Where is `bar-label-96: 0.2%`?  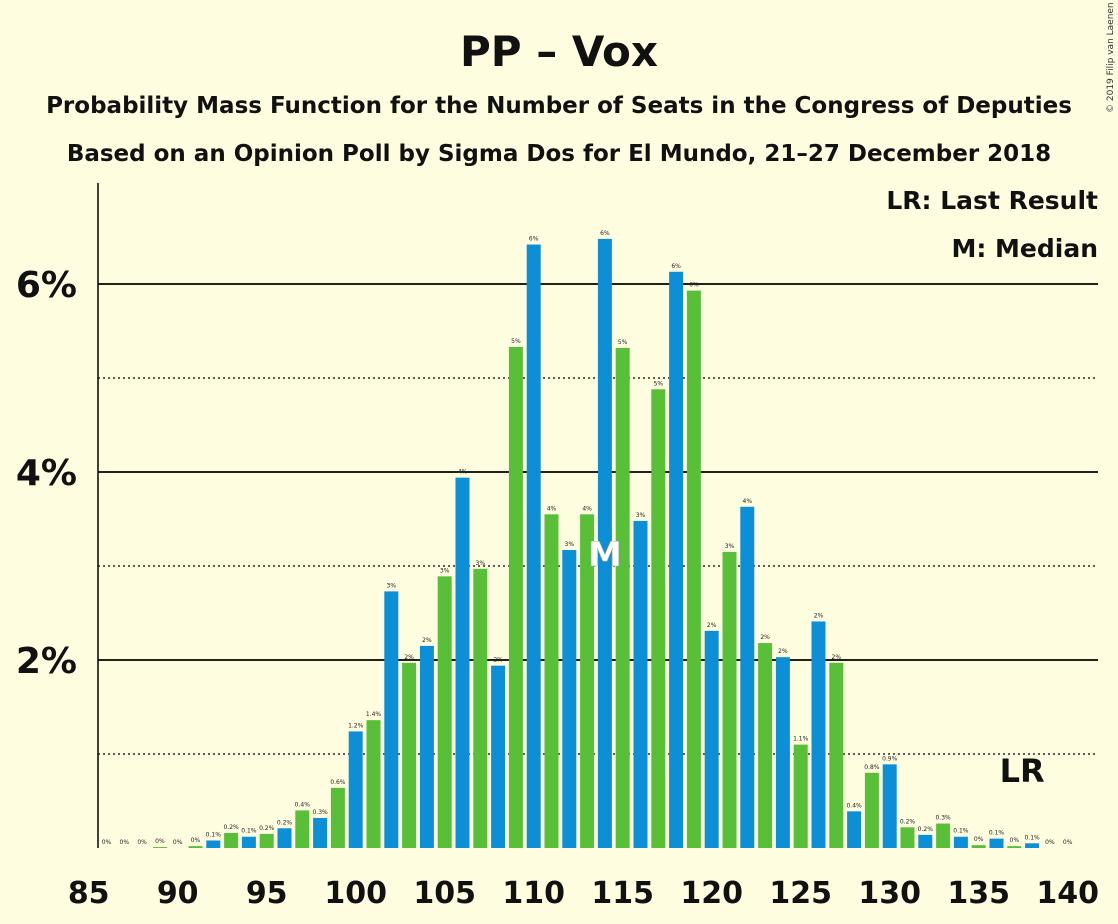 bar-label-96: 0.2% is located at coordinates (285, 822).